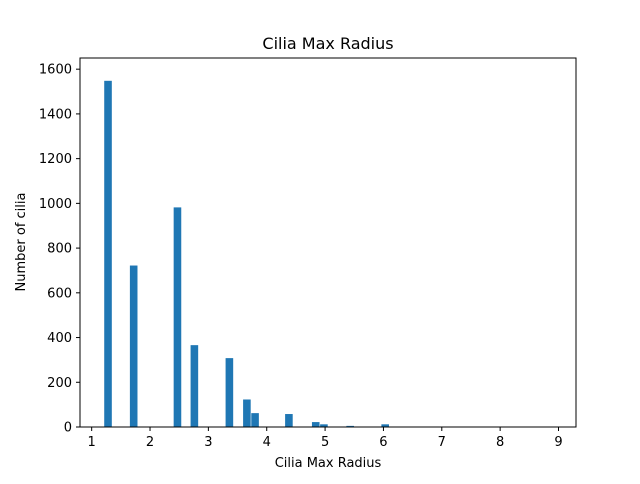 Image resolution: width=640 pixels, height=484 pixels. Describe the element at coordinates (267, 442) in the screenshot. I see `x-tick-label-3: 4` at that location.